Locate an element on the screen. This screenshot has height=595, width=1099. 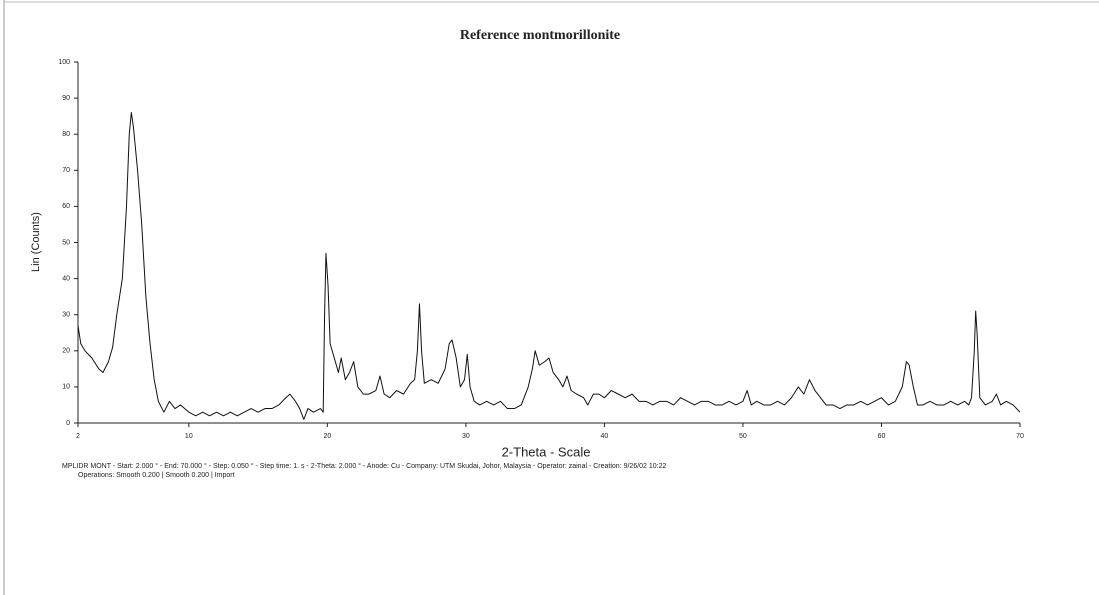
x-tick-label: 2 is located at coordinates (78, 436).